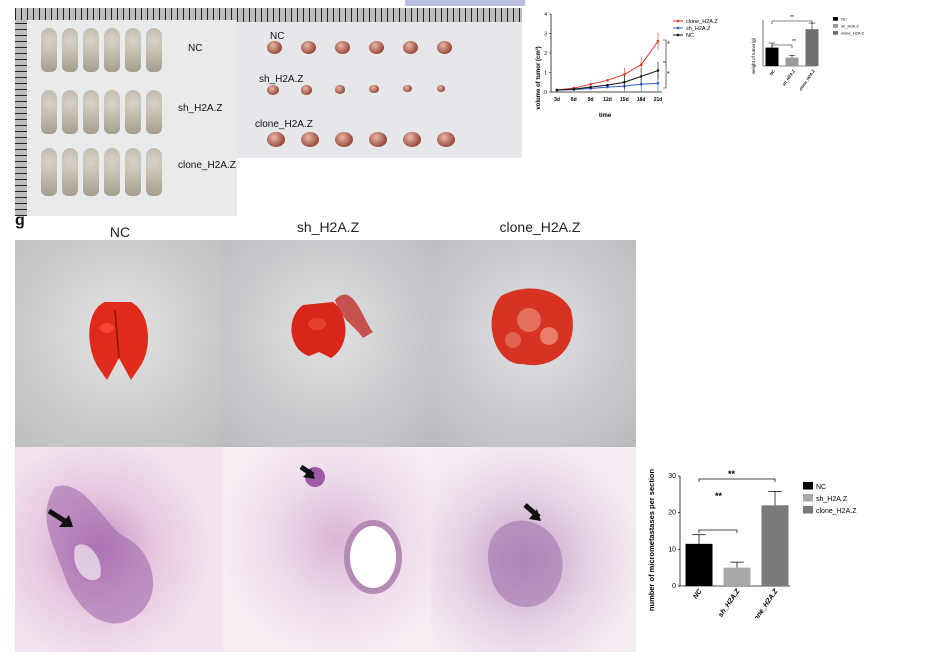 This screenshot has height=668, width=938. Describe the element at coordinates (207, 165) in the screenshot. I see `mice-label-clone: clone_H2A.Z` at that location.